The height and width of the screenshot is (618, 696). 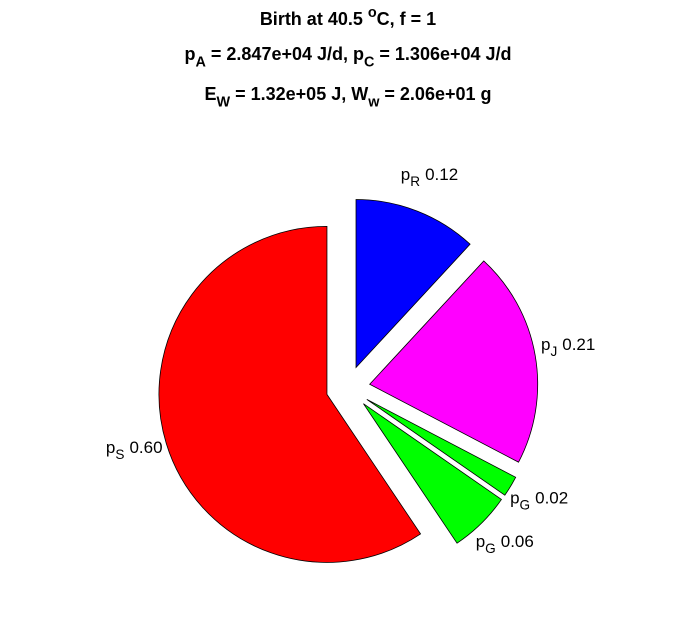 I want to click on slice-label: pJ 0.21, so click(x=568, y=347).